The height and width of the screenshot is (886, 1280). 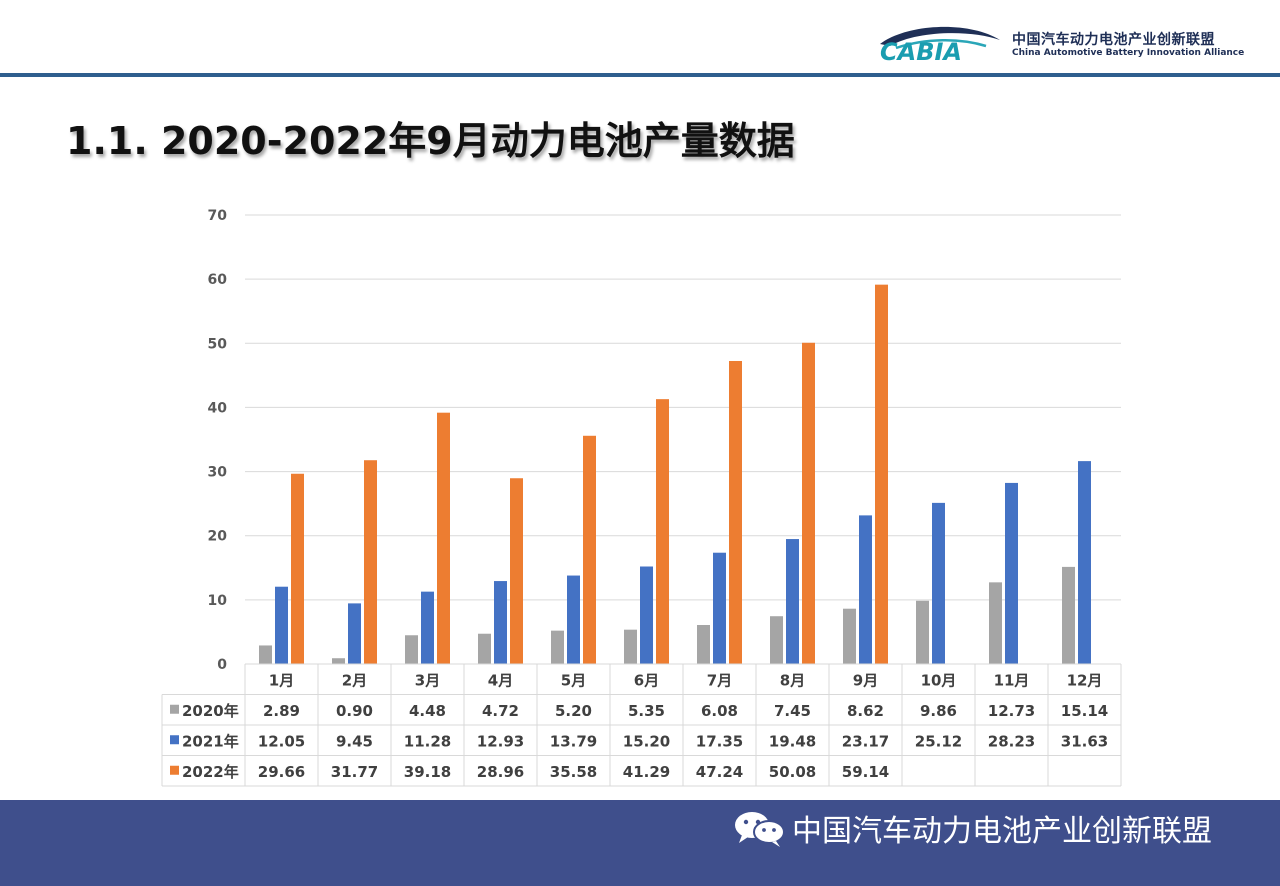 I want to click on bar-2020年-12月, so click(x=1068, y=615).